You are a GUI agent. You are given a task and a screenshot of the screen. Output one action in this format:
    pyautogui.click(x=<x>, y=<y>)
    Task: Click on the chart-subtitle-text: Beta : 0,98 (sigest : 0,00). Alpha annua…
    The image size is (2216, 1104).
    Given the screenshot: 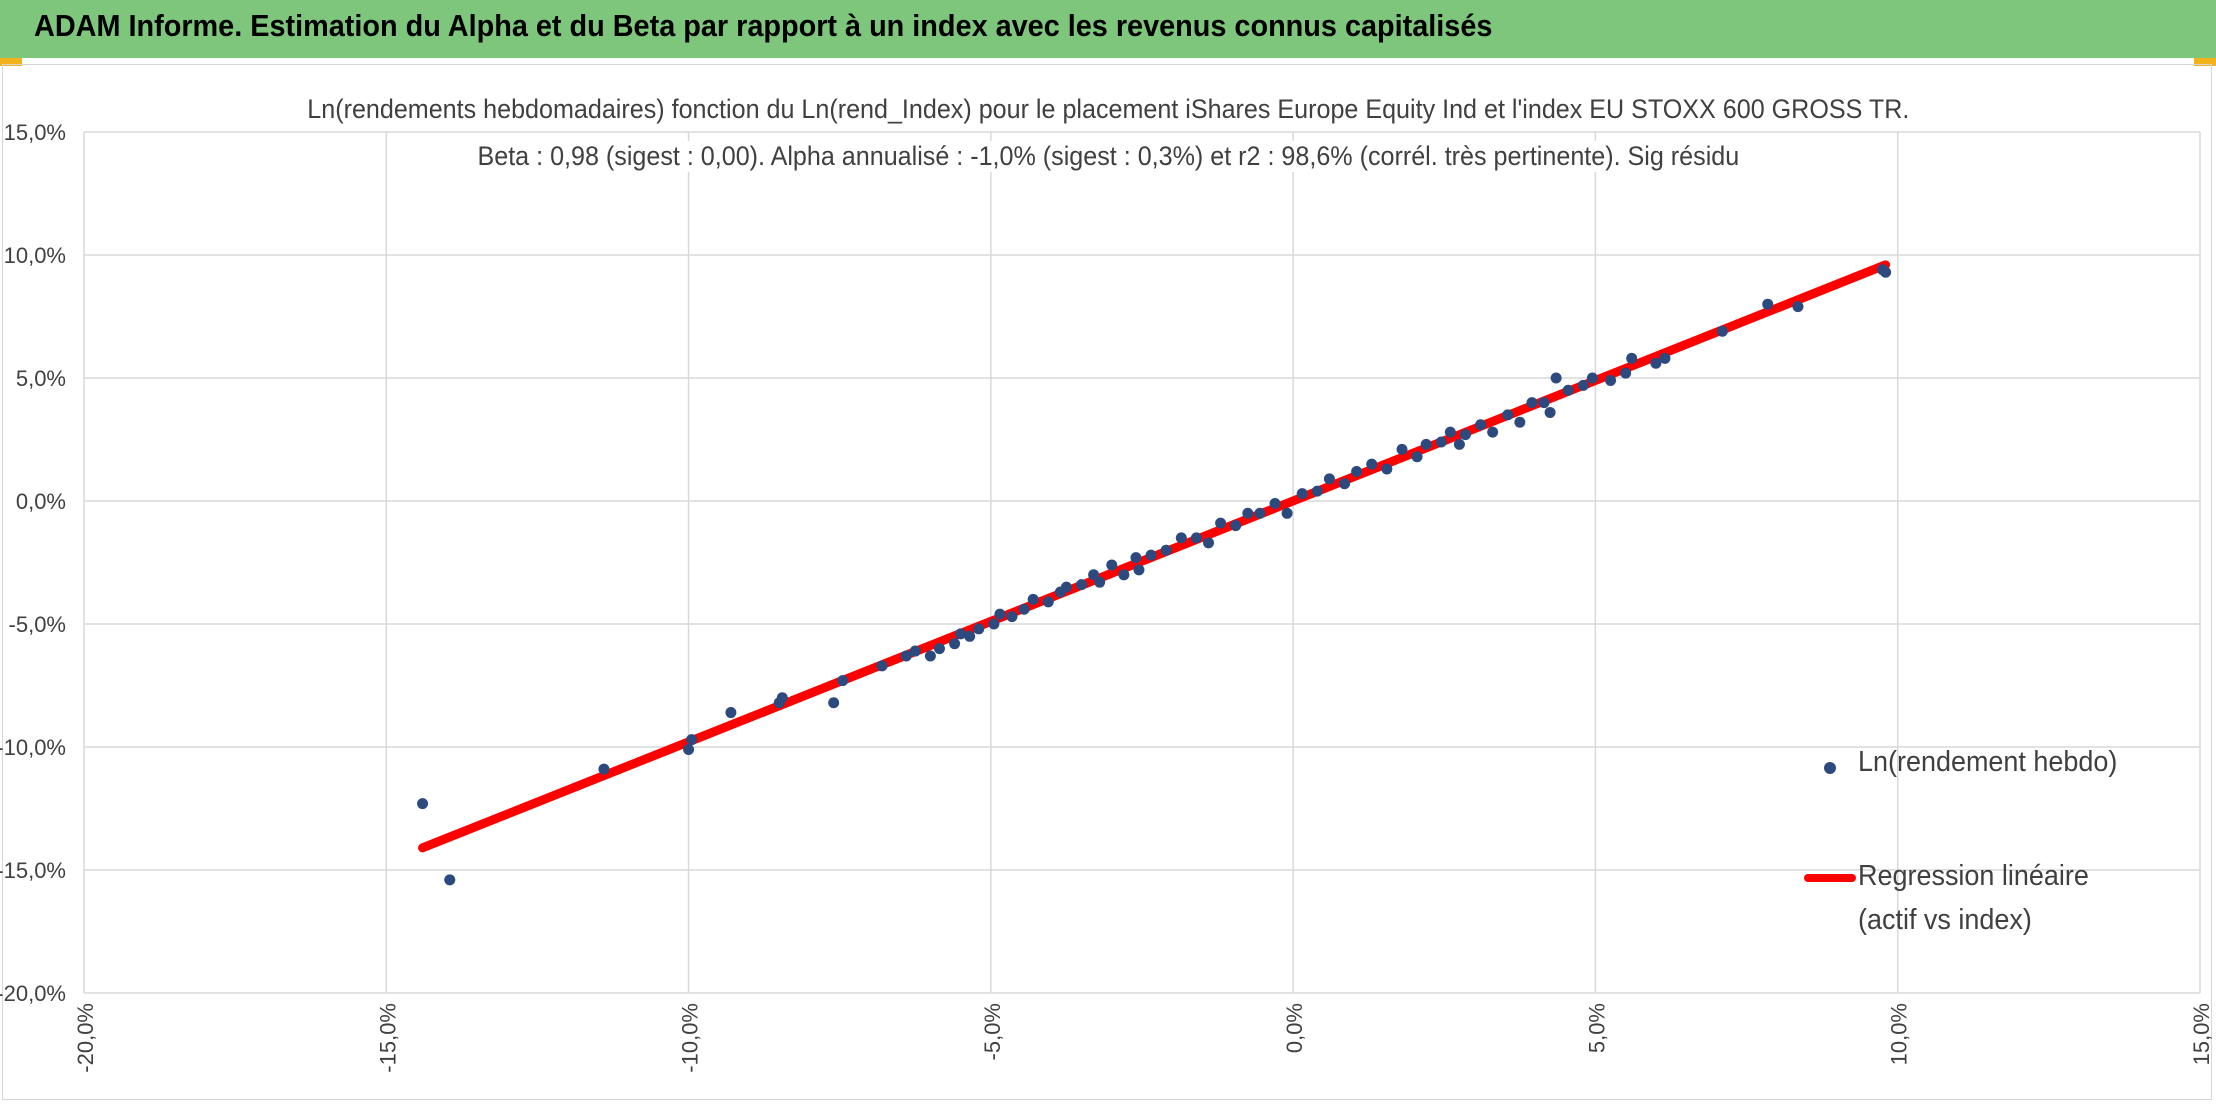 What is the action you would take?
    pyautogui.click(x=1108, y=156)
    